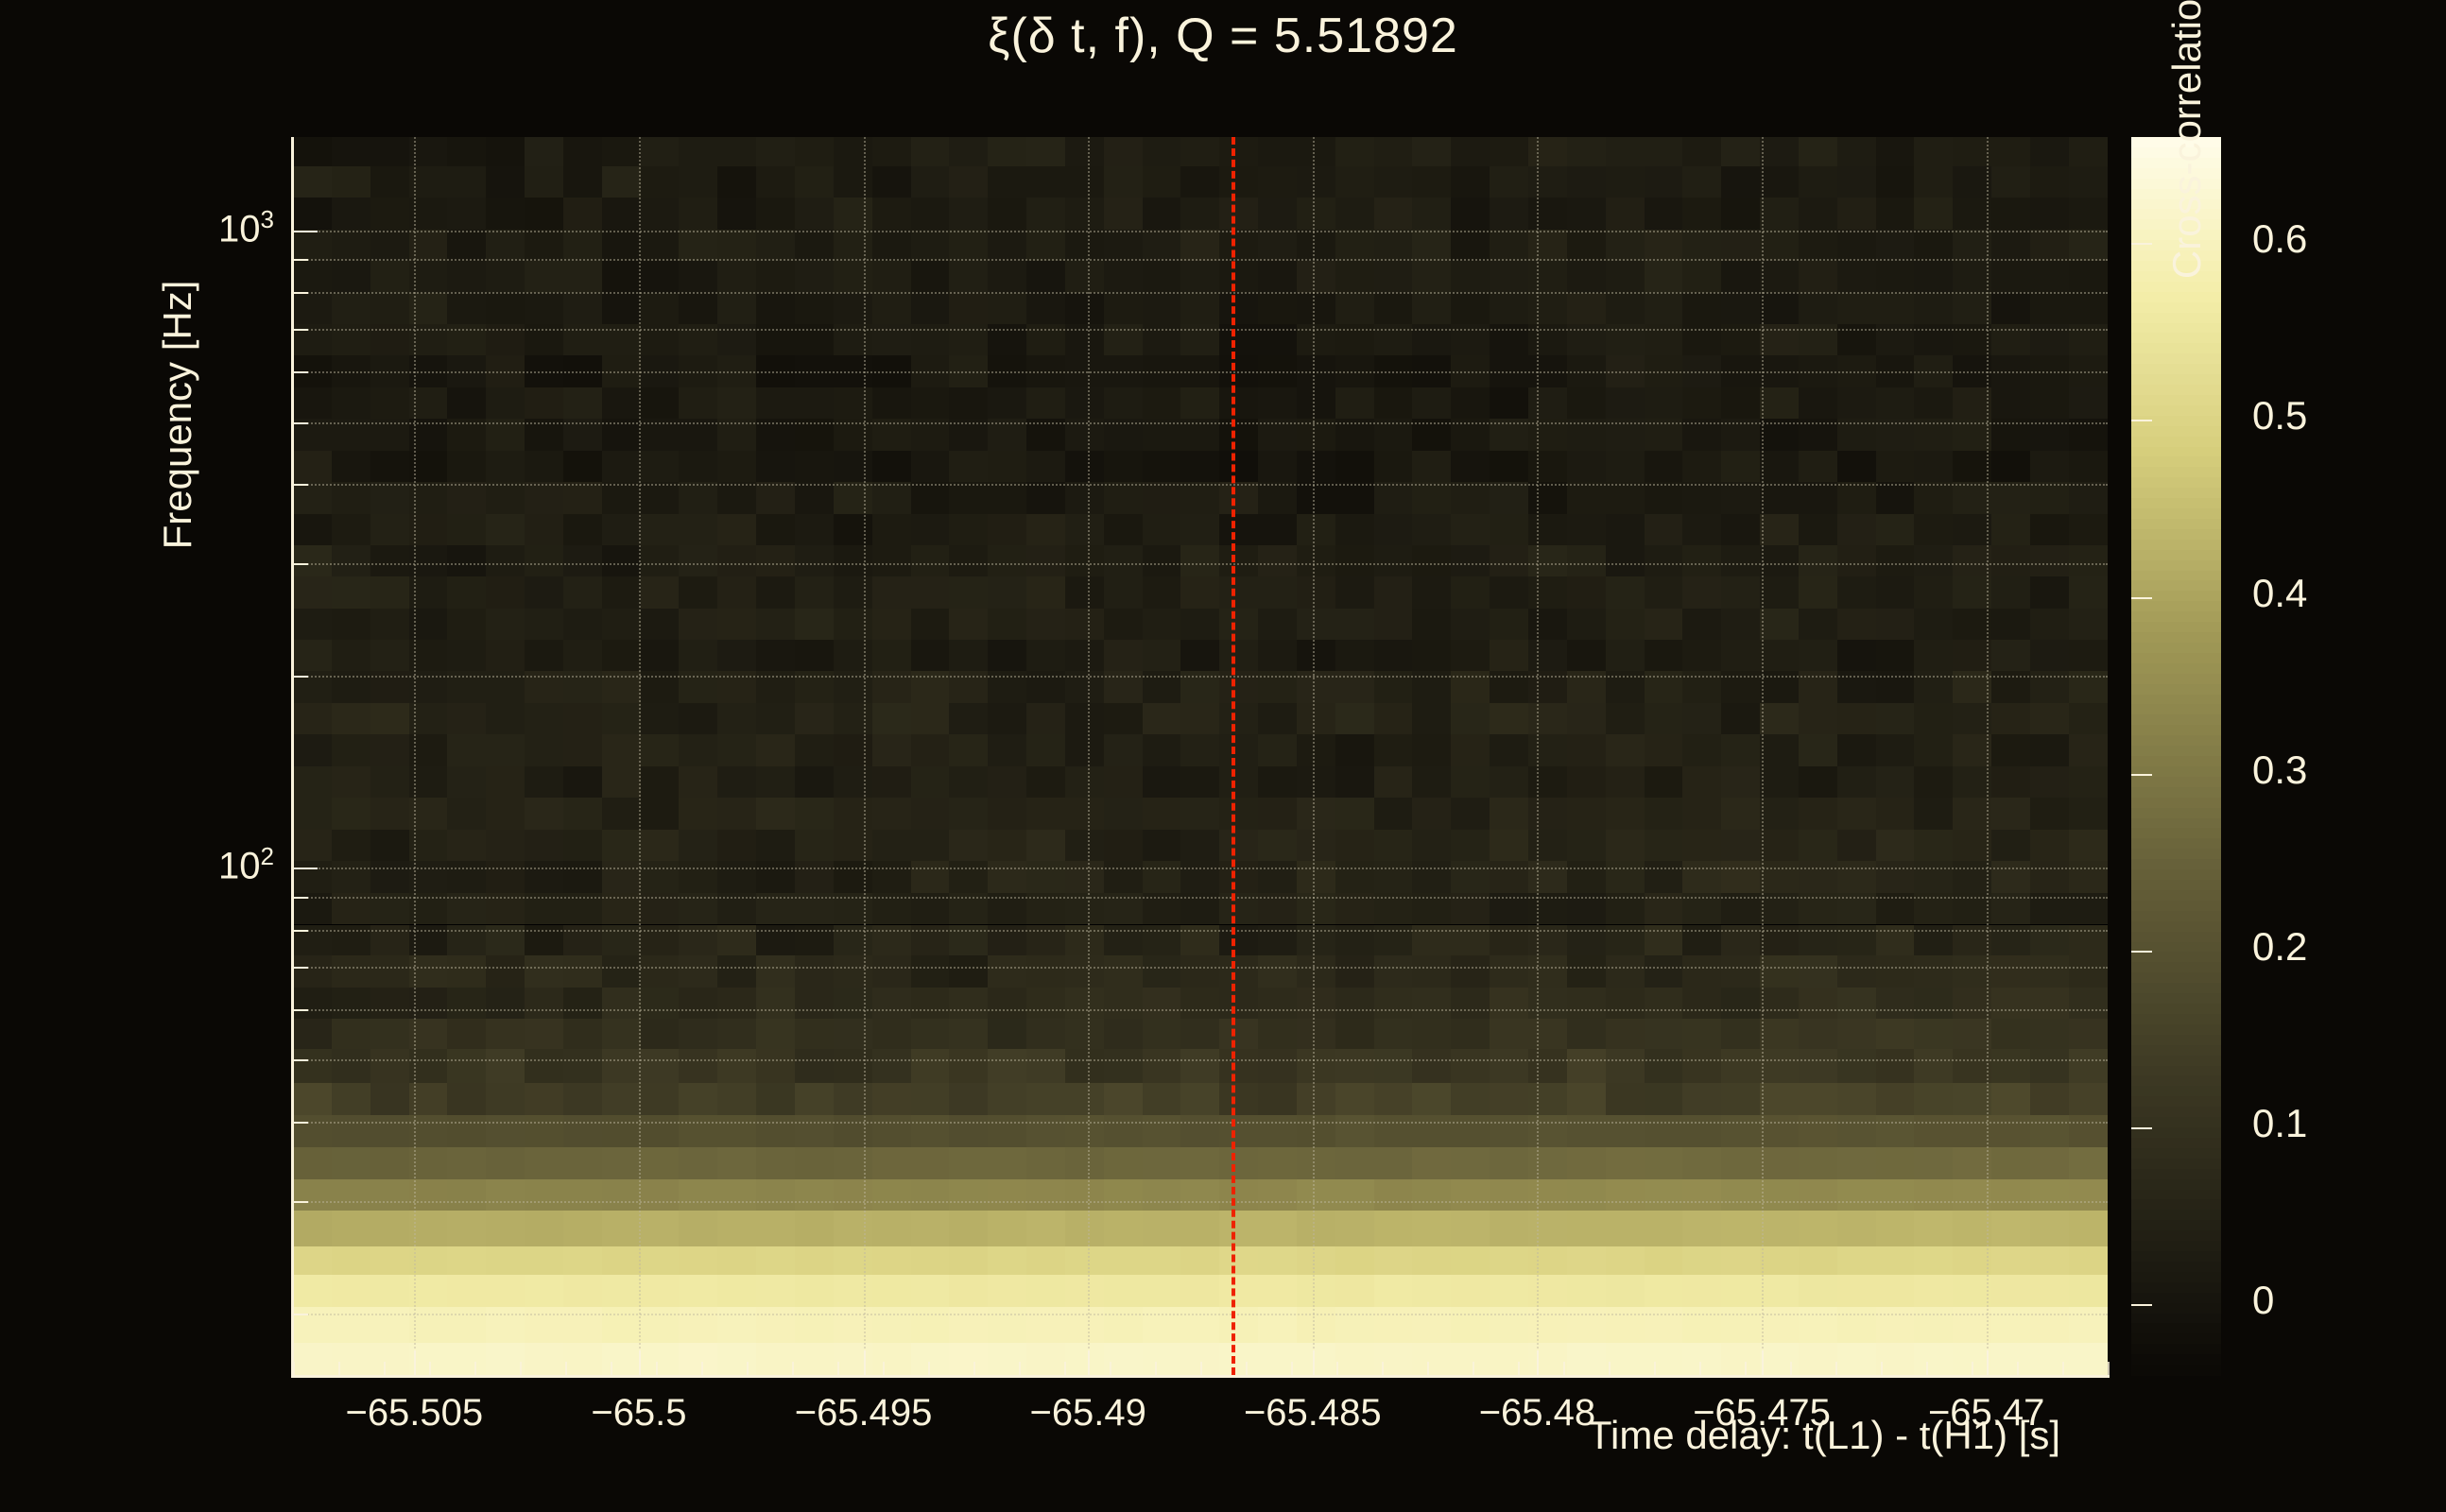 This screenshot has width=2446, height=1512. Describe the element at coordinates (1746, 1368) in the screenshot. I see `x-axis-minor-tick` at that location.